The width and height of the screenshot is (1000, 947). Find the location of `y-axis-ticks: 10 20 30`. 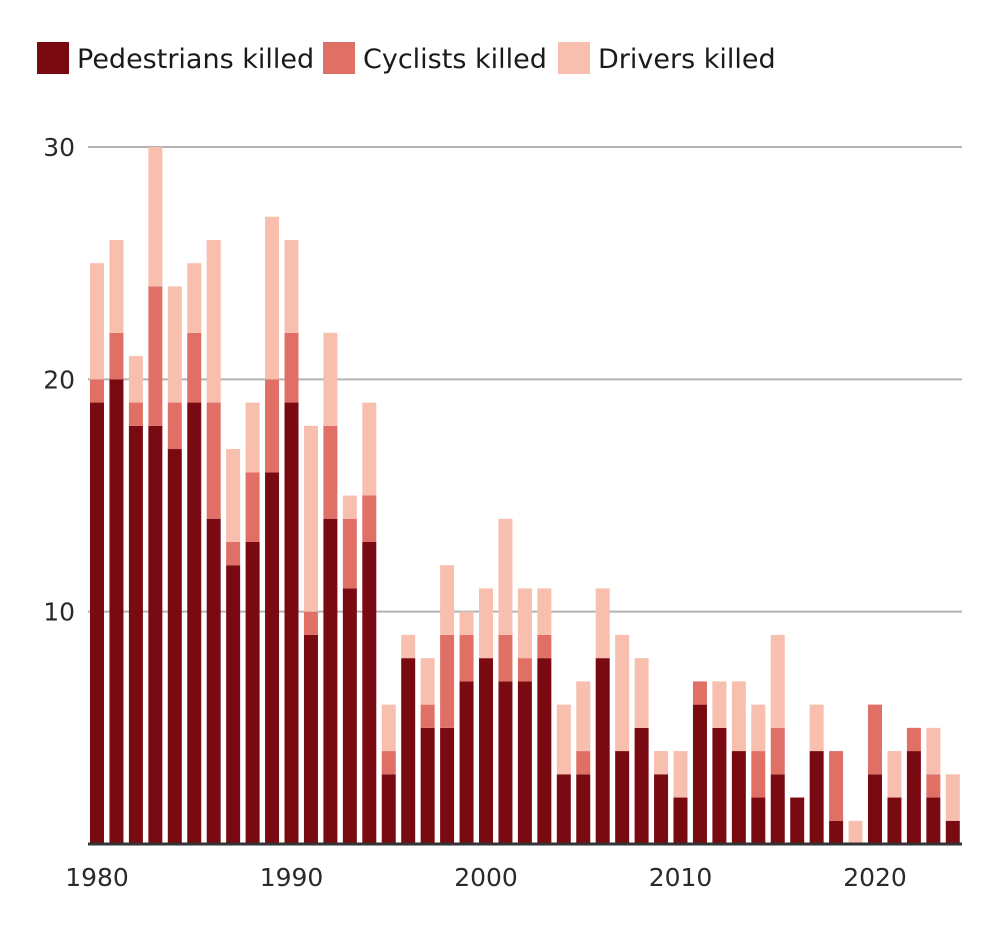

y-axis-ticks: 10 20 30 is located at coordinates (59, 380).